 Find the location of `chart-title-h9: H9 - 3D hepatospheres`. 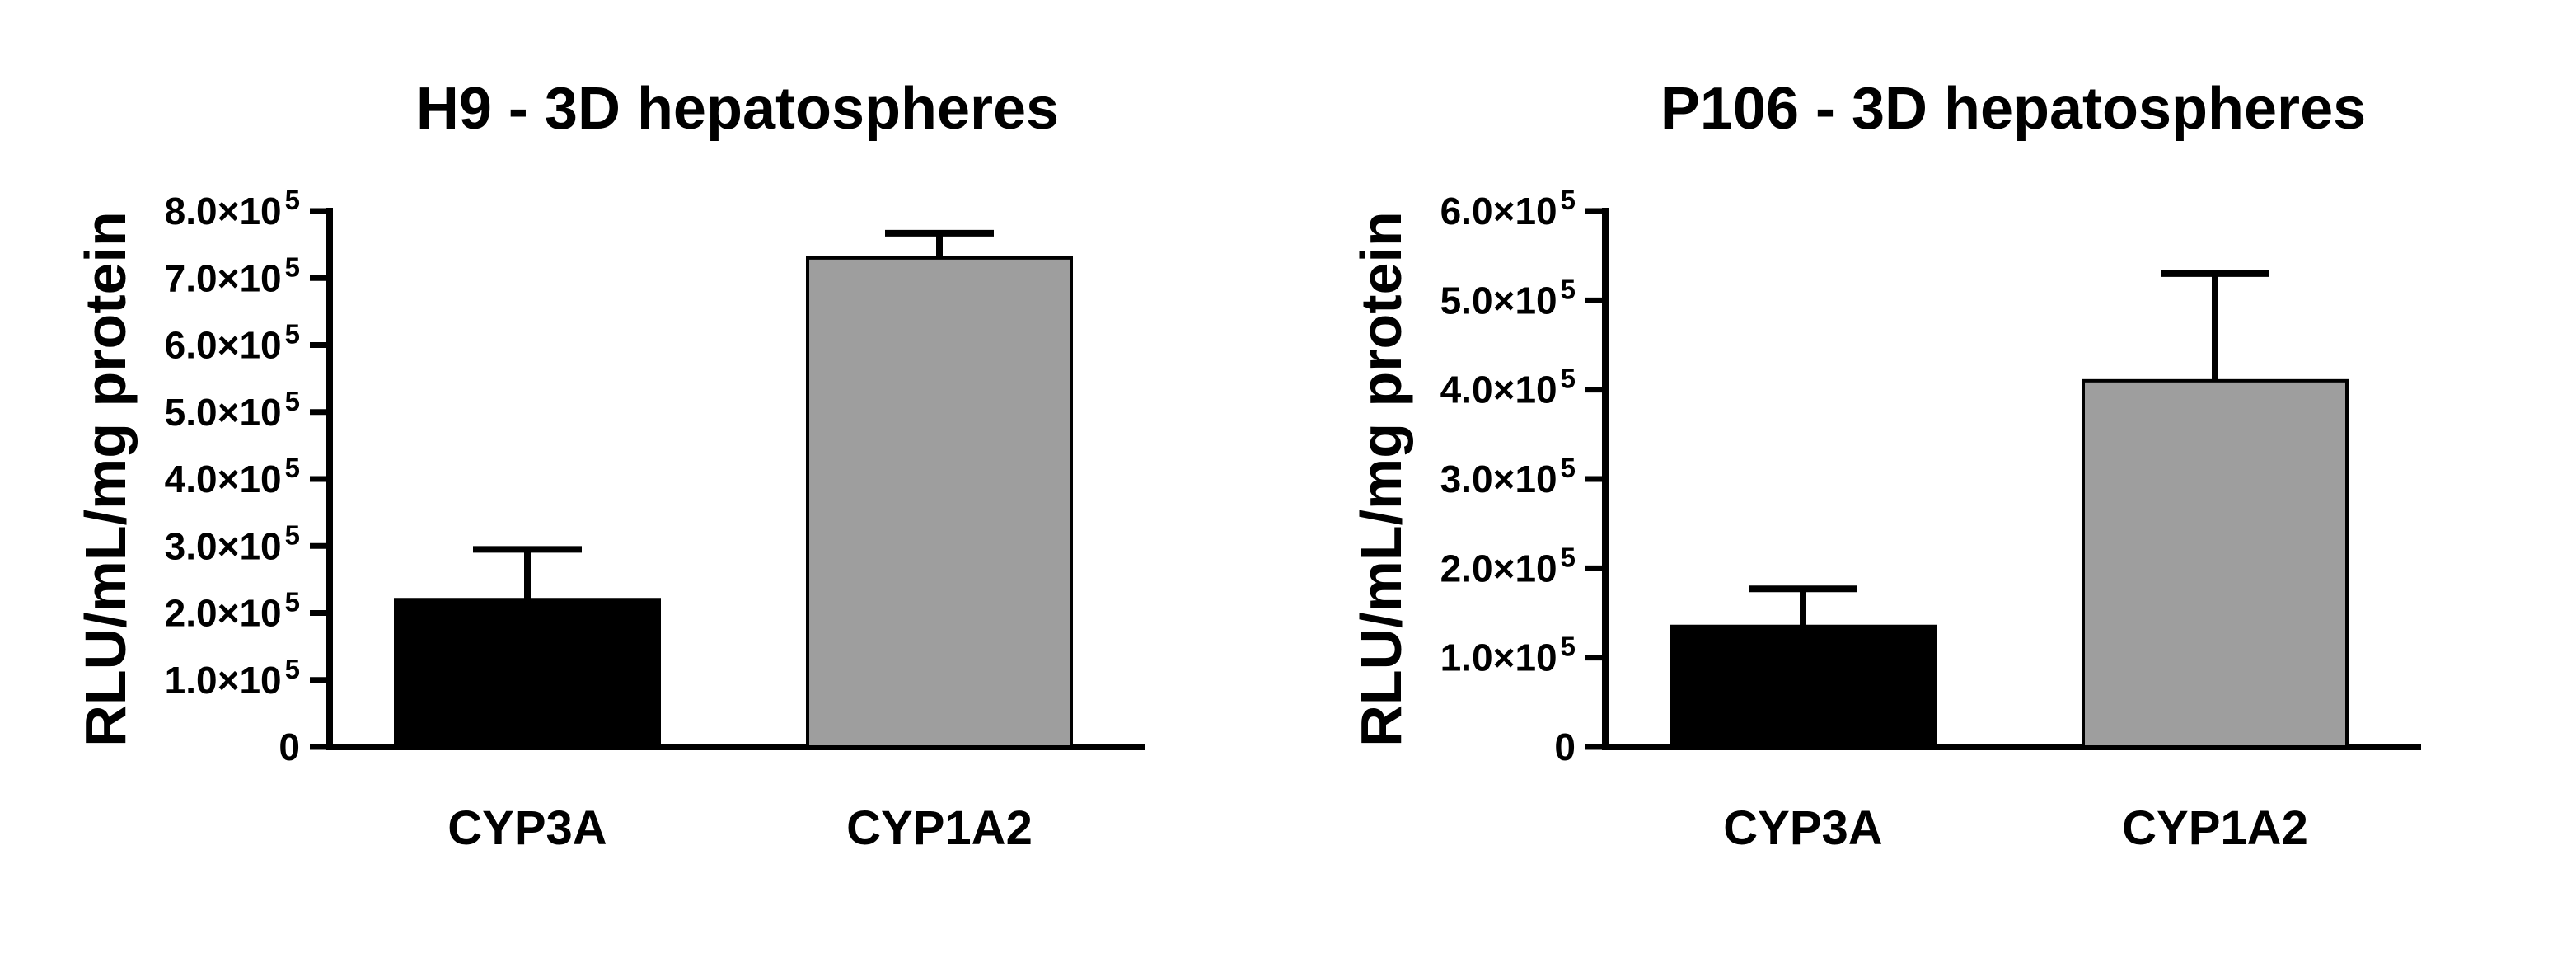

chart-title-h9: H9 - 3D hepatospheres is located at coordinates (737, 109).